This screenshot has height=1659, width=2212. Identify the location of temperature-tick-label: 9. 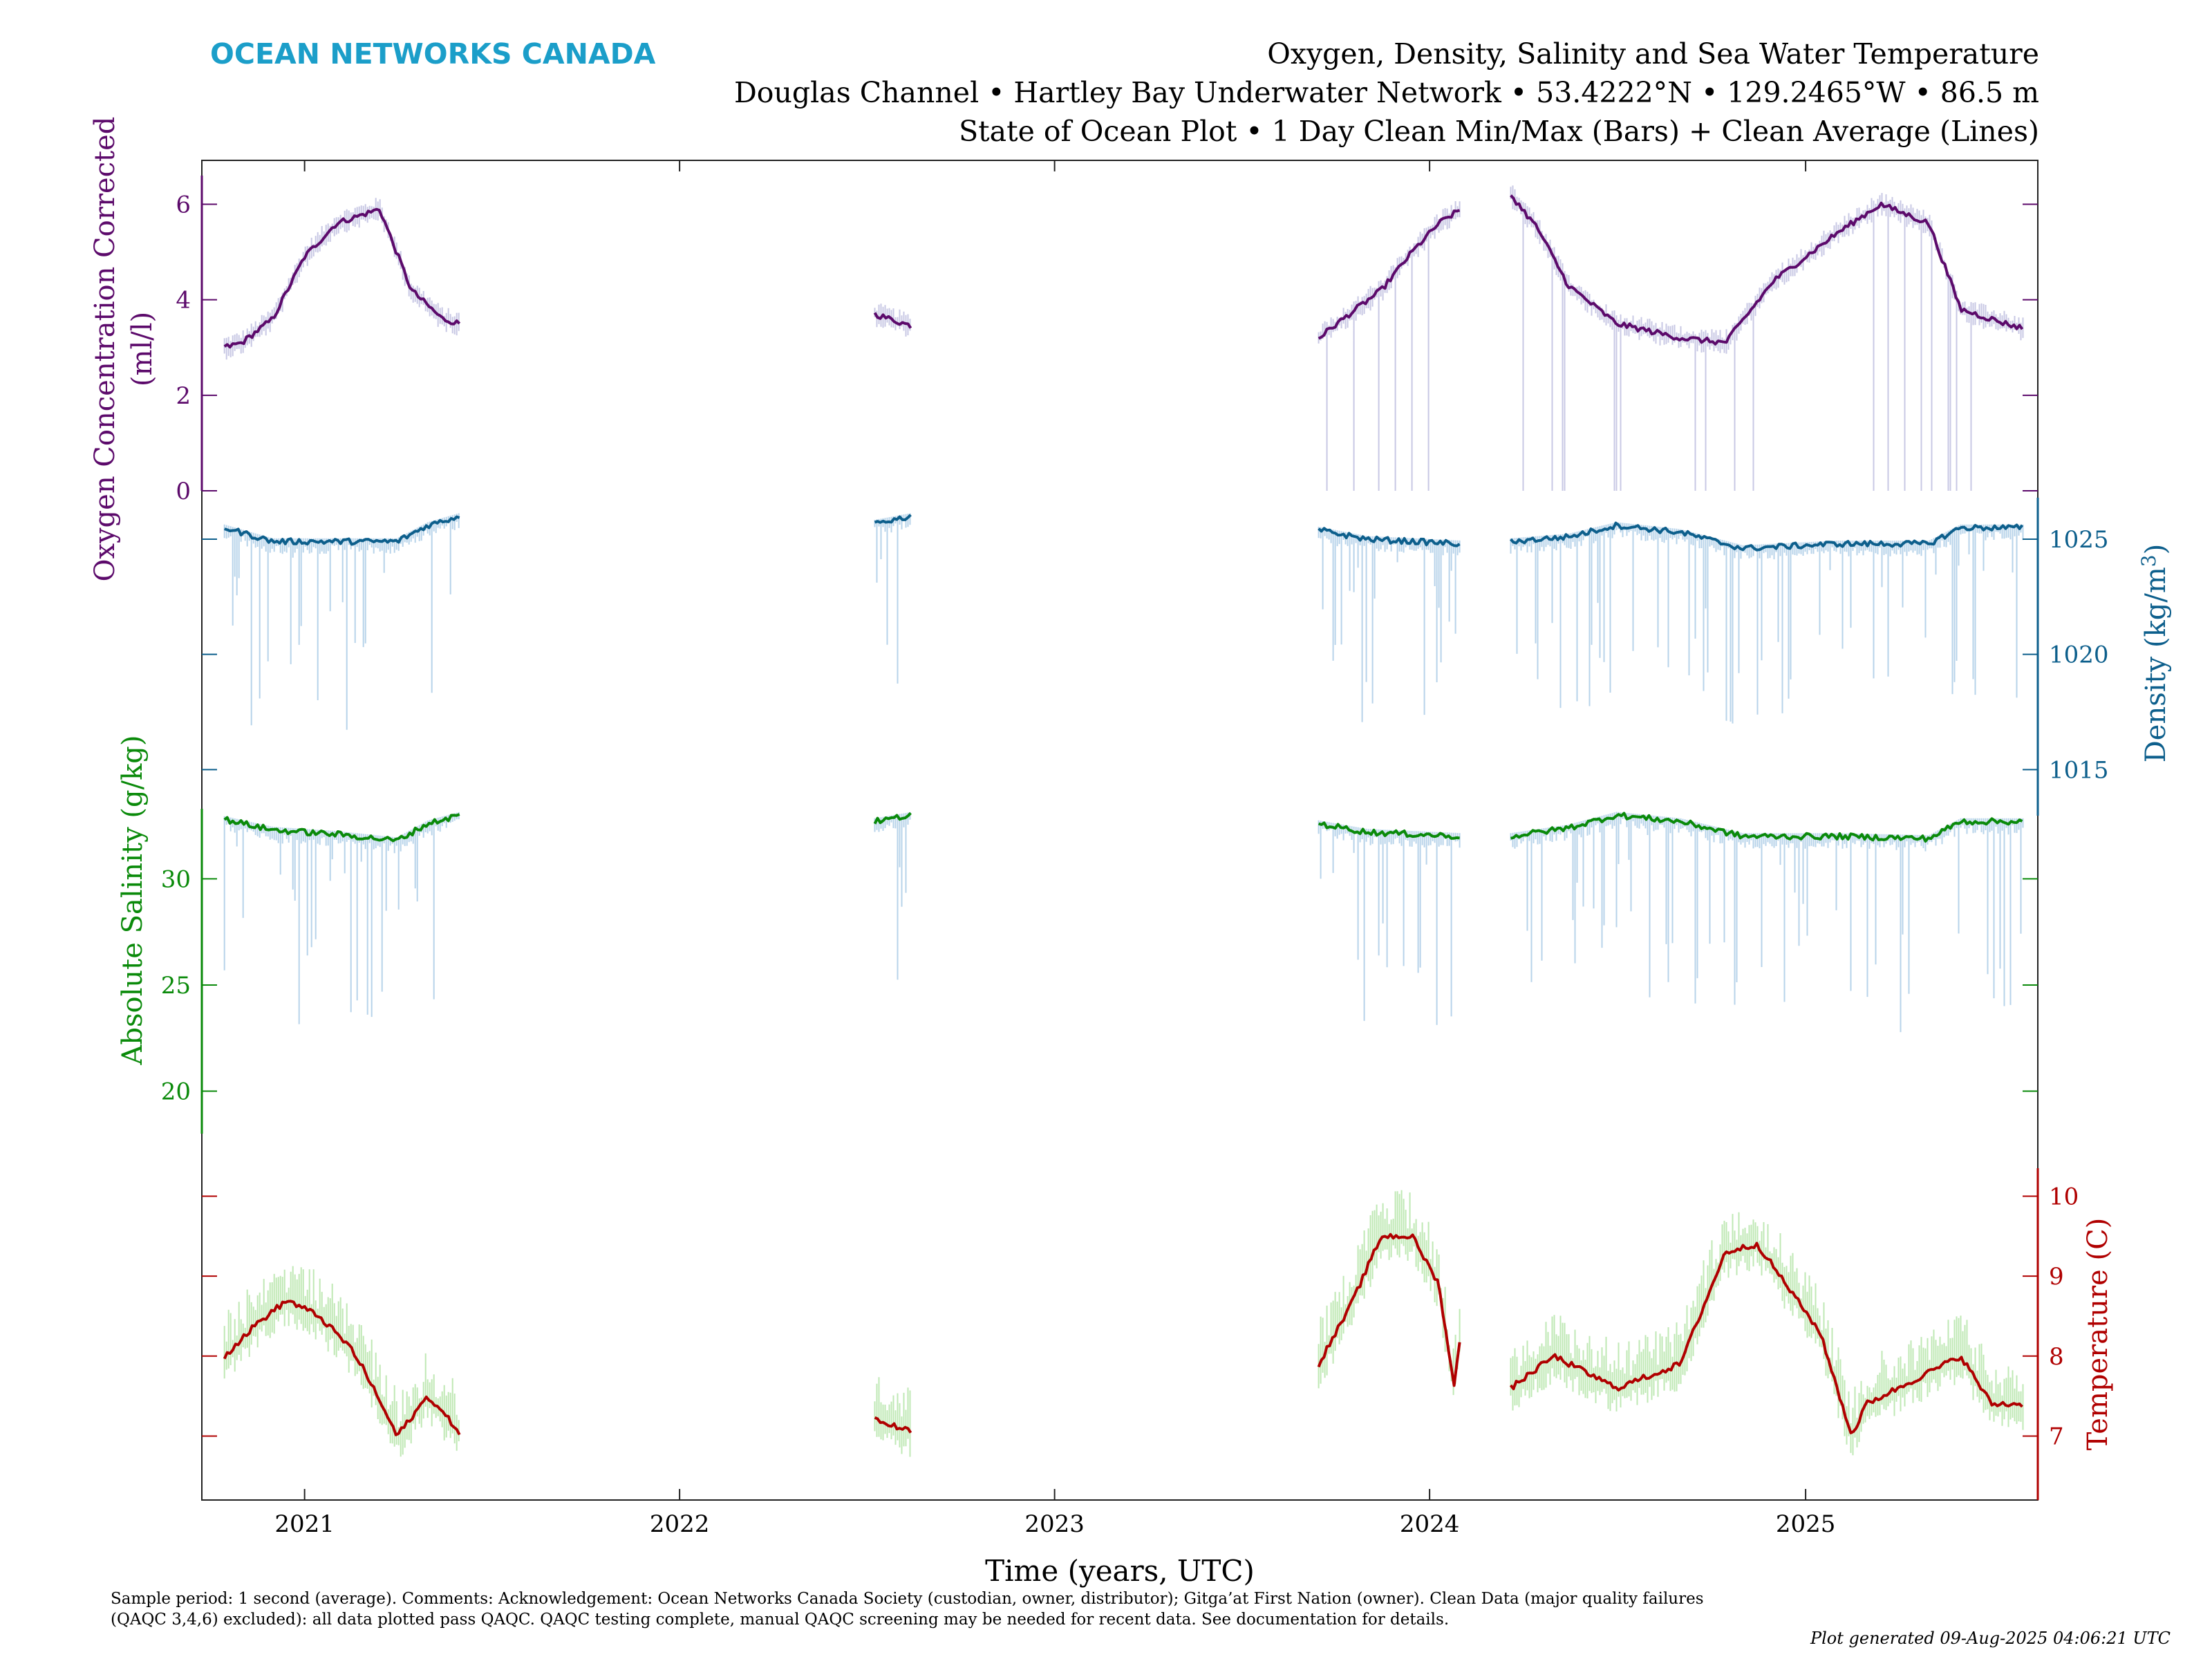
(2056, 1277).